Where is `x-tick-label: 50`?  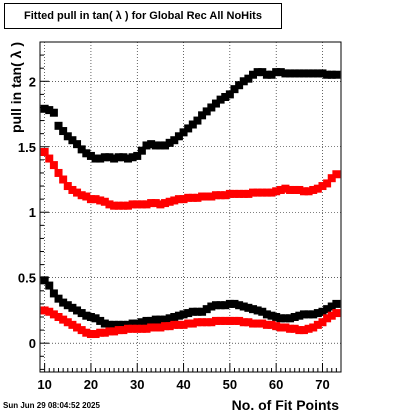
x-tick-label: 50 is located at coordinates (230, 384).